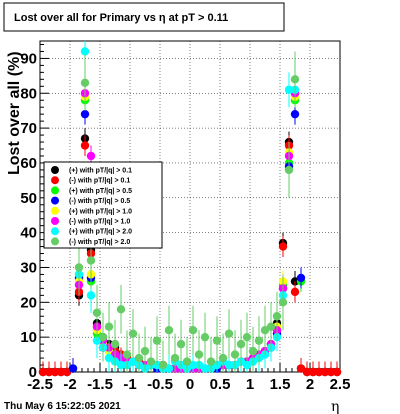 Image resolution: width=400 pixels, height=414 pixels. What do you see at coordinates (62, 406) in the screenshot?
I see `footer-timestamp: Thu May 6 15:22:05 2021` at bounding box center [62, 406].